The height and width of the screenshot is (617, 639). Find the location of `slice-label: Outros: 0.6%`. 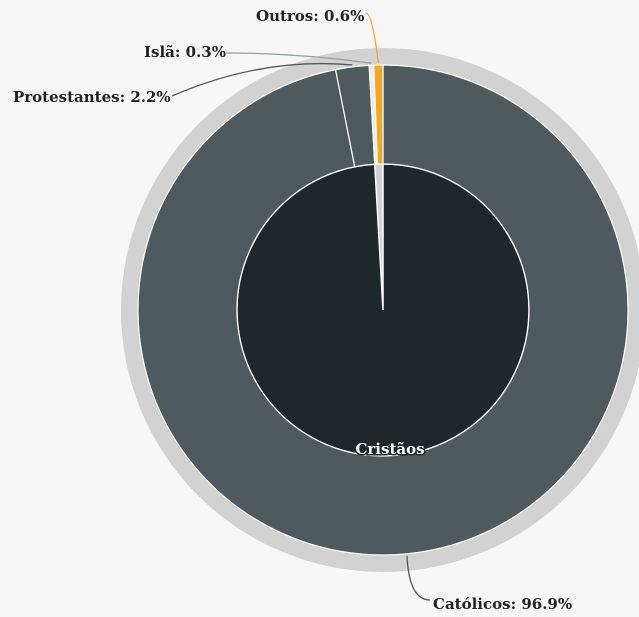

slice-label: Outros: 0.6% is located at coordinates (310, 16).